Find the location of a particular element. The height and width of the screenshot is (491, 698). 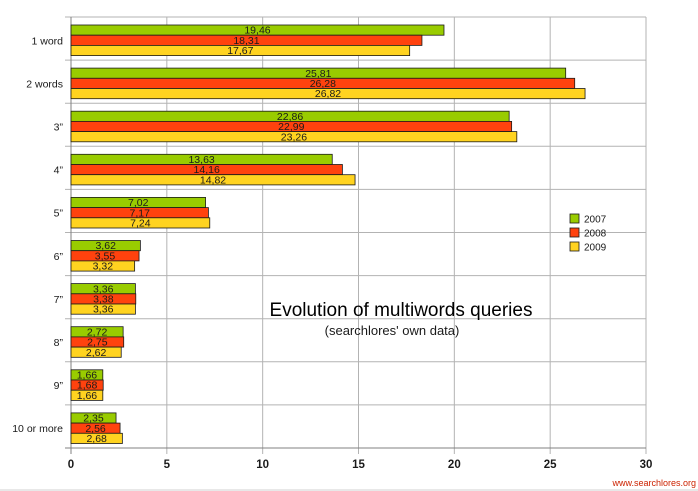

value-label-2009-7: 3,36 is located at coordinates (103, 310).